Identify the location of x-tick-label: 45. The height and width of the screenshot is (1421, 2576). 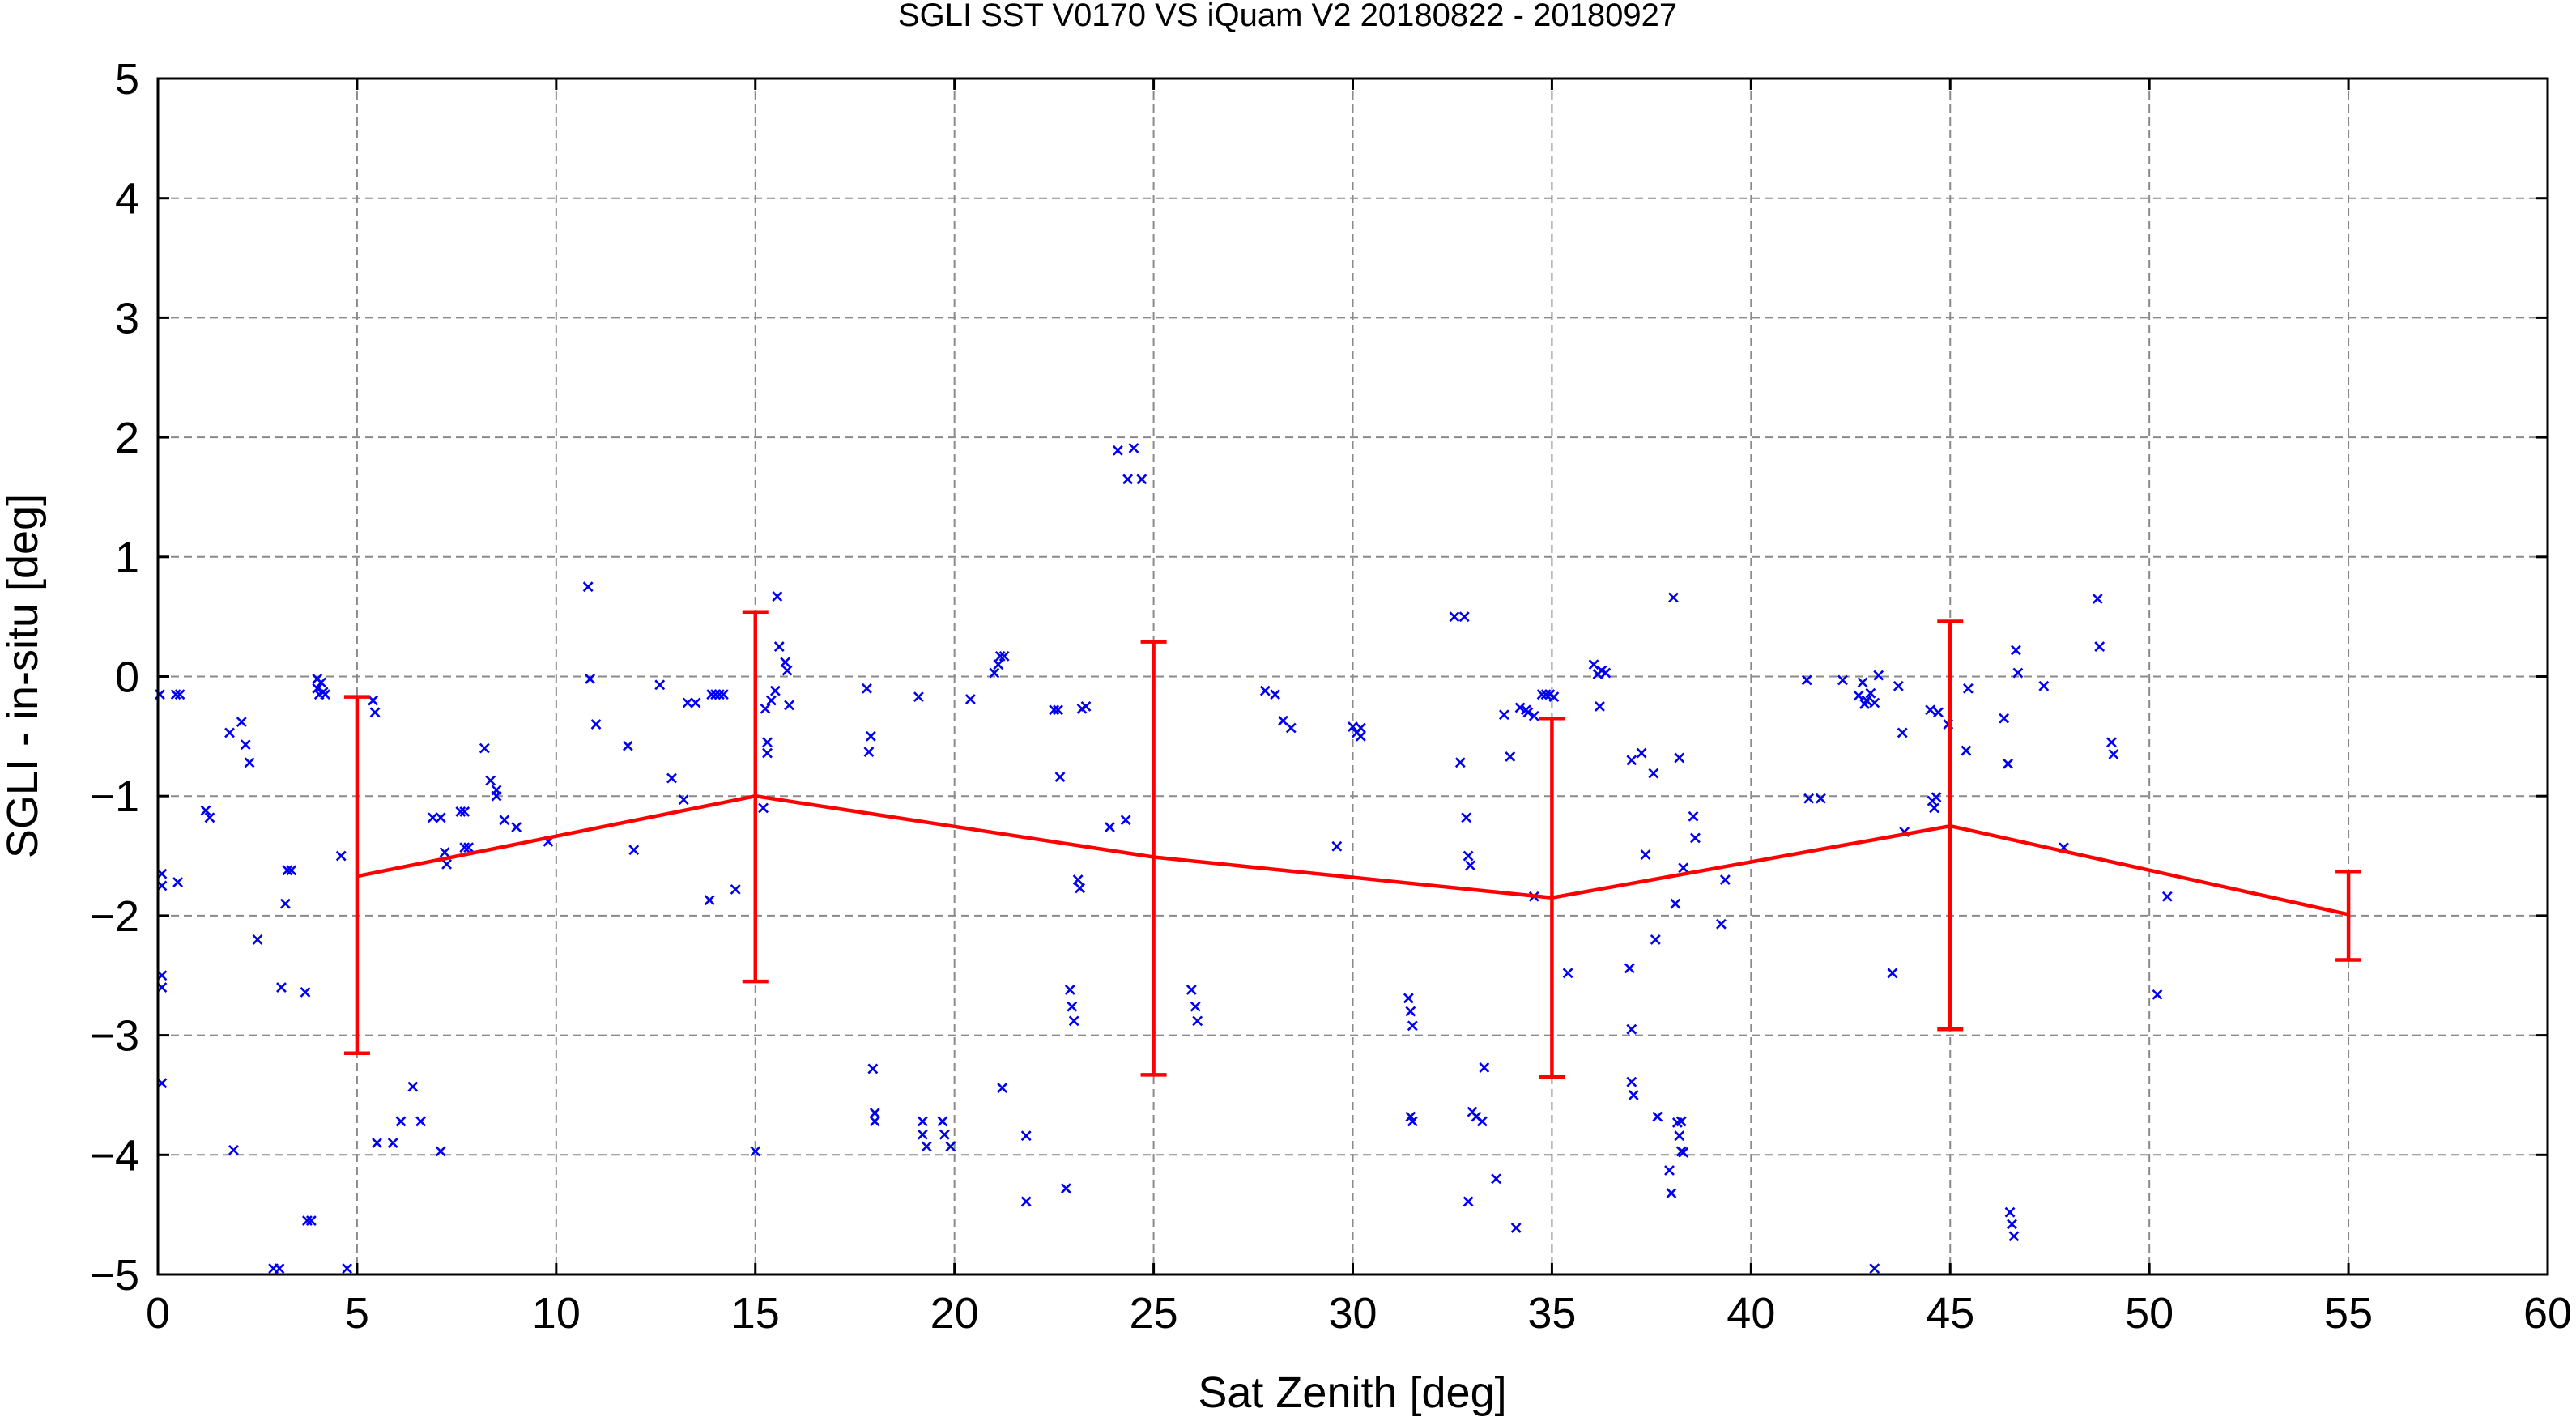
(1950, 1313).